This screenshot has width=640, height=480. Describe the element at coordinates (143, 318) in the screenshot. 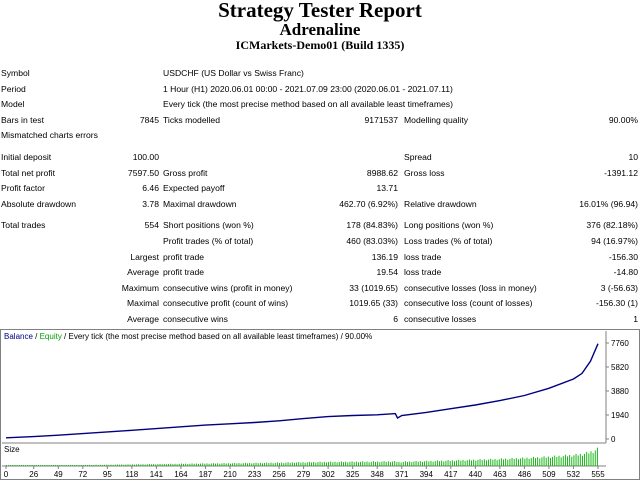

I see `average-consecutive-label: Average` at that location.